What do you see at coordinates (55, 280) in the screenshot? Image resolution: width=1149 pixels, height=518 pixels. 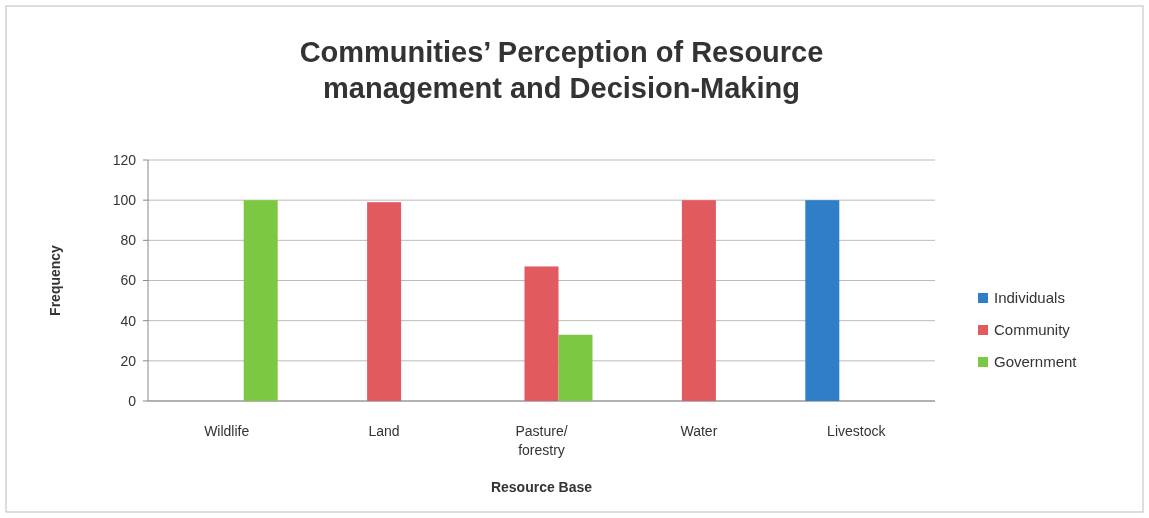 I see `y-axis-title: Frequency` at bounding box center [55, 280].